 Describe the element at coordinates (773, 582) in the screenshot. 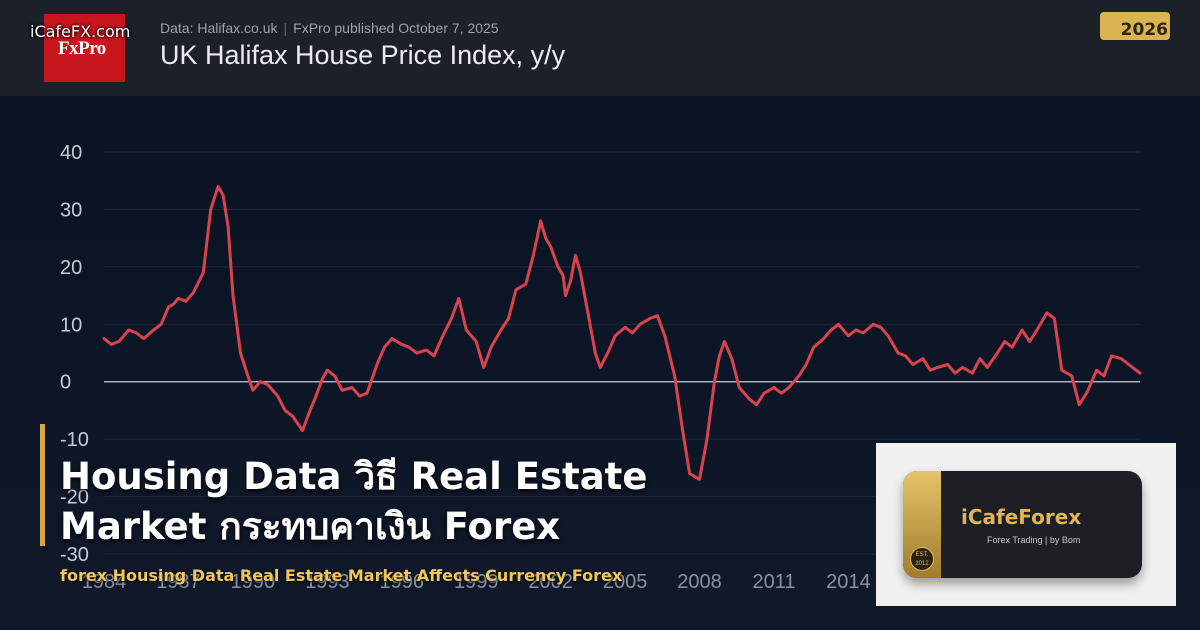

I see `x-tick-label: 2011` at that location.